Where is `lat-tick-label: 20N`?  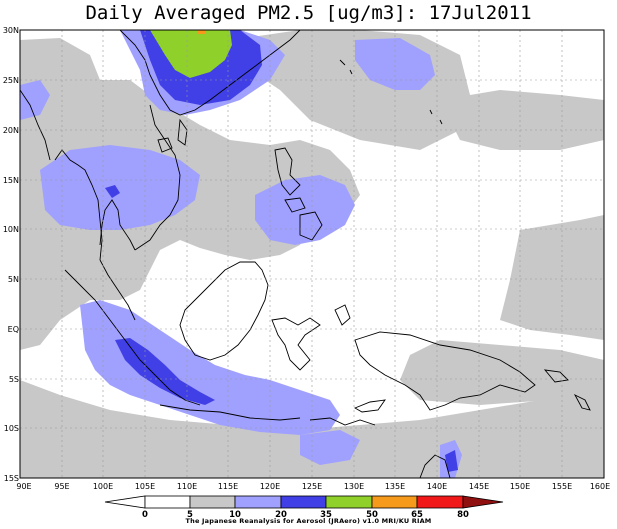
lat-tick-label: 20N is located at coordinates (11, 130).